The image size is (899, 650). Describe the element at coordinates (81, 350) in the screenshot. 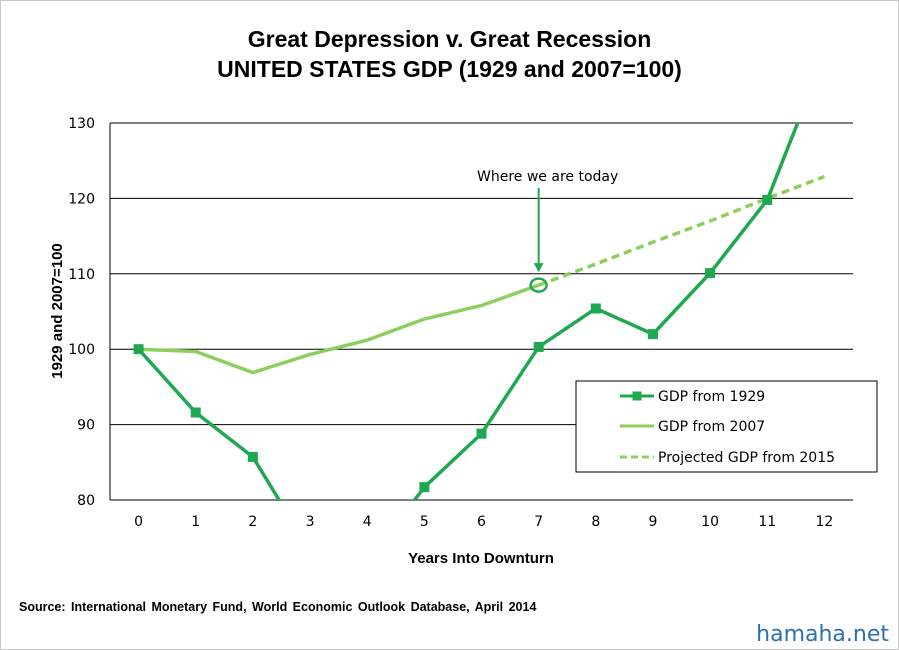

I see `y-tick-label: 100` at that location.